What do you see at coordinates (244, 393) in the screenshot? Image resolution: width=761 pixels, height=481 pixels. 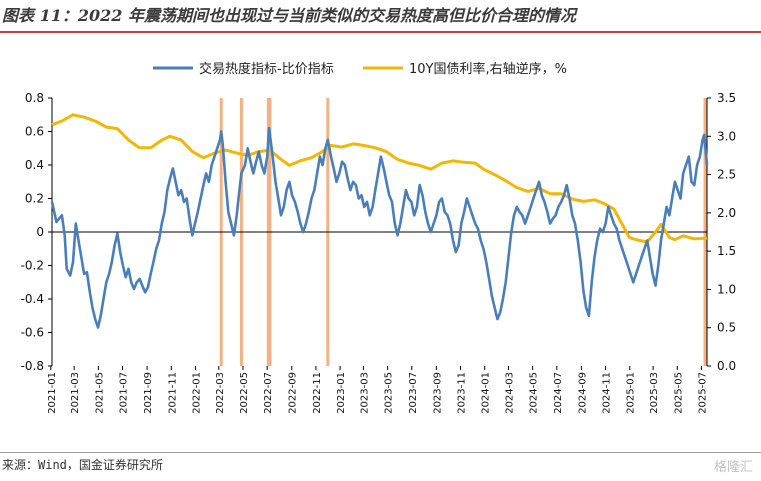 I see `x-tick-label: 2022-05` at bounding box center [244, 393].